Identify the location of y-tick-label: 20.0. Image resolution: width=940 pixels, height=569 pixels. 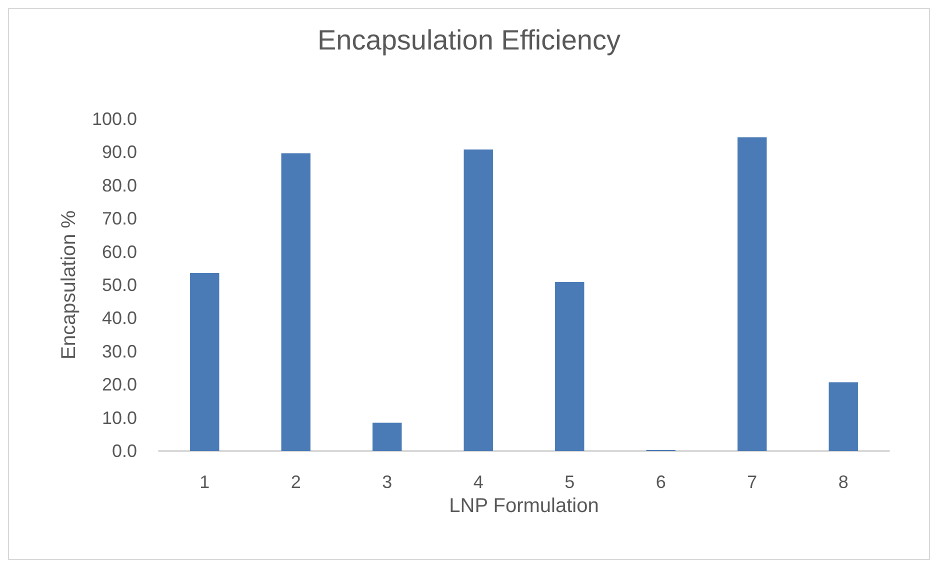
(119, 384).